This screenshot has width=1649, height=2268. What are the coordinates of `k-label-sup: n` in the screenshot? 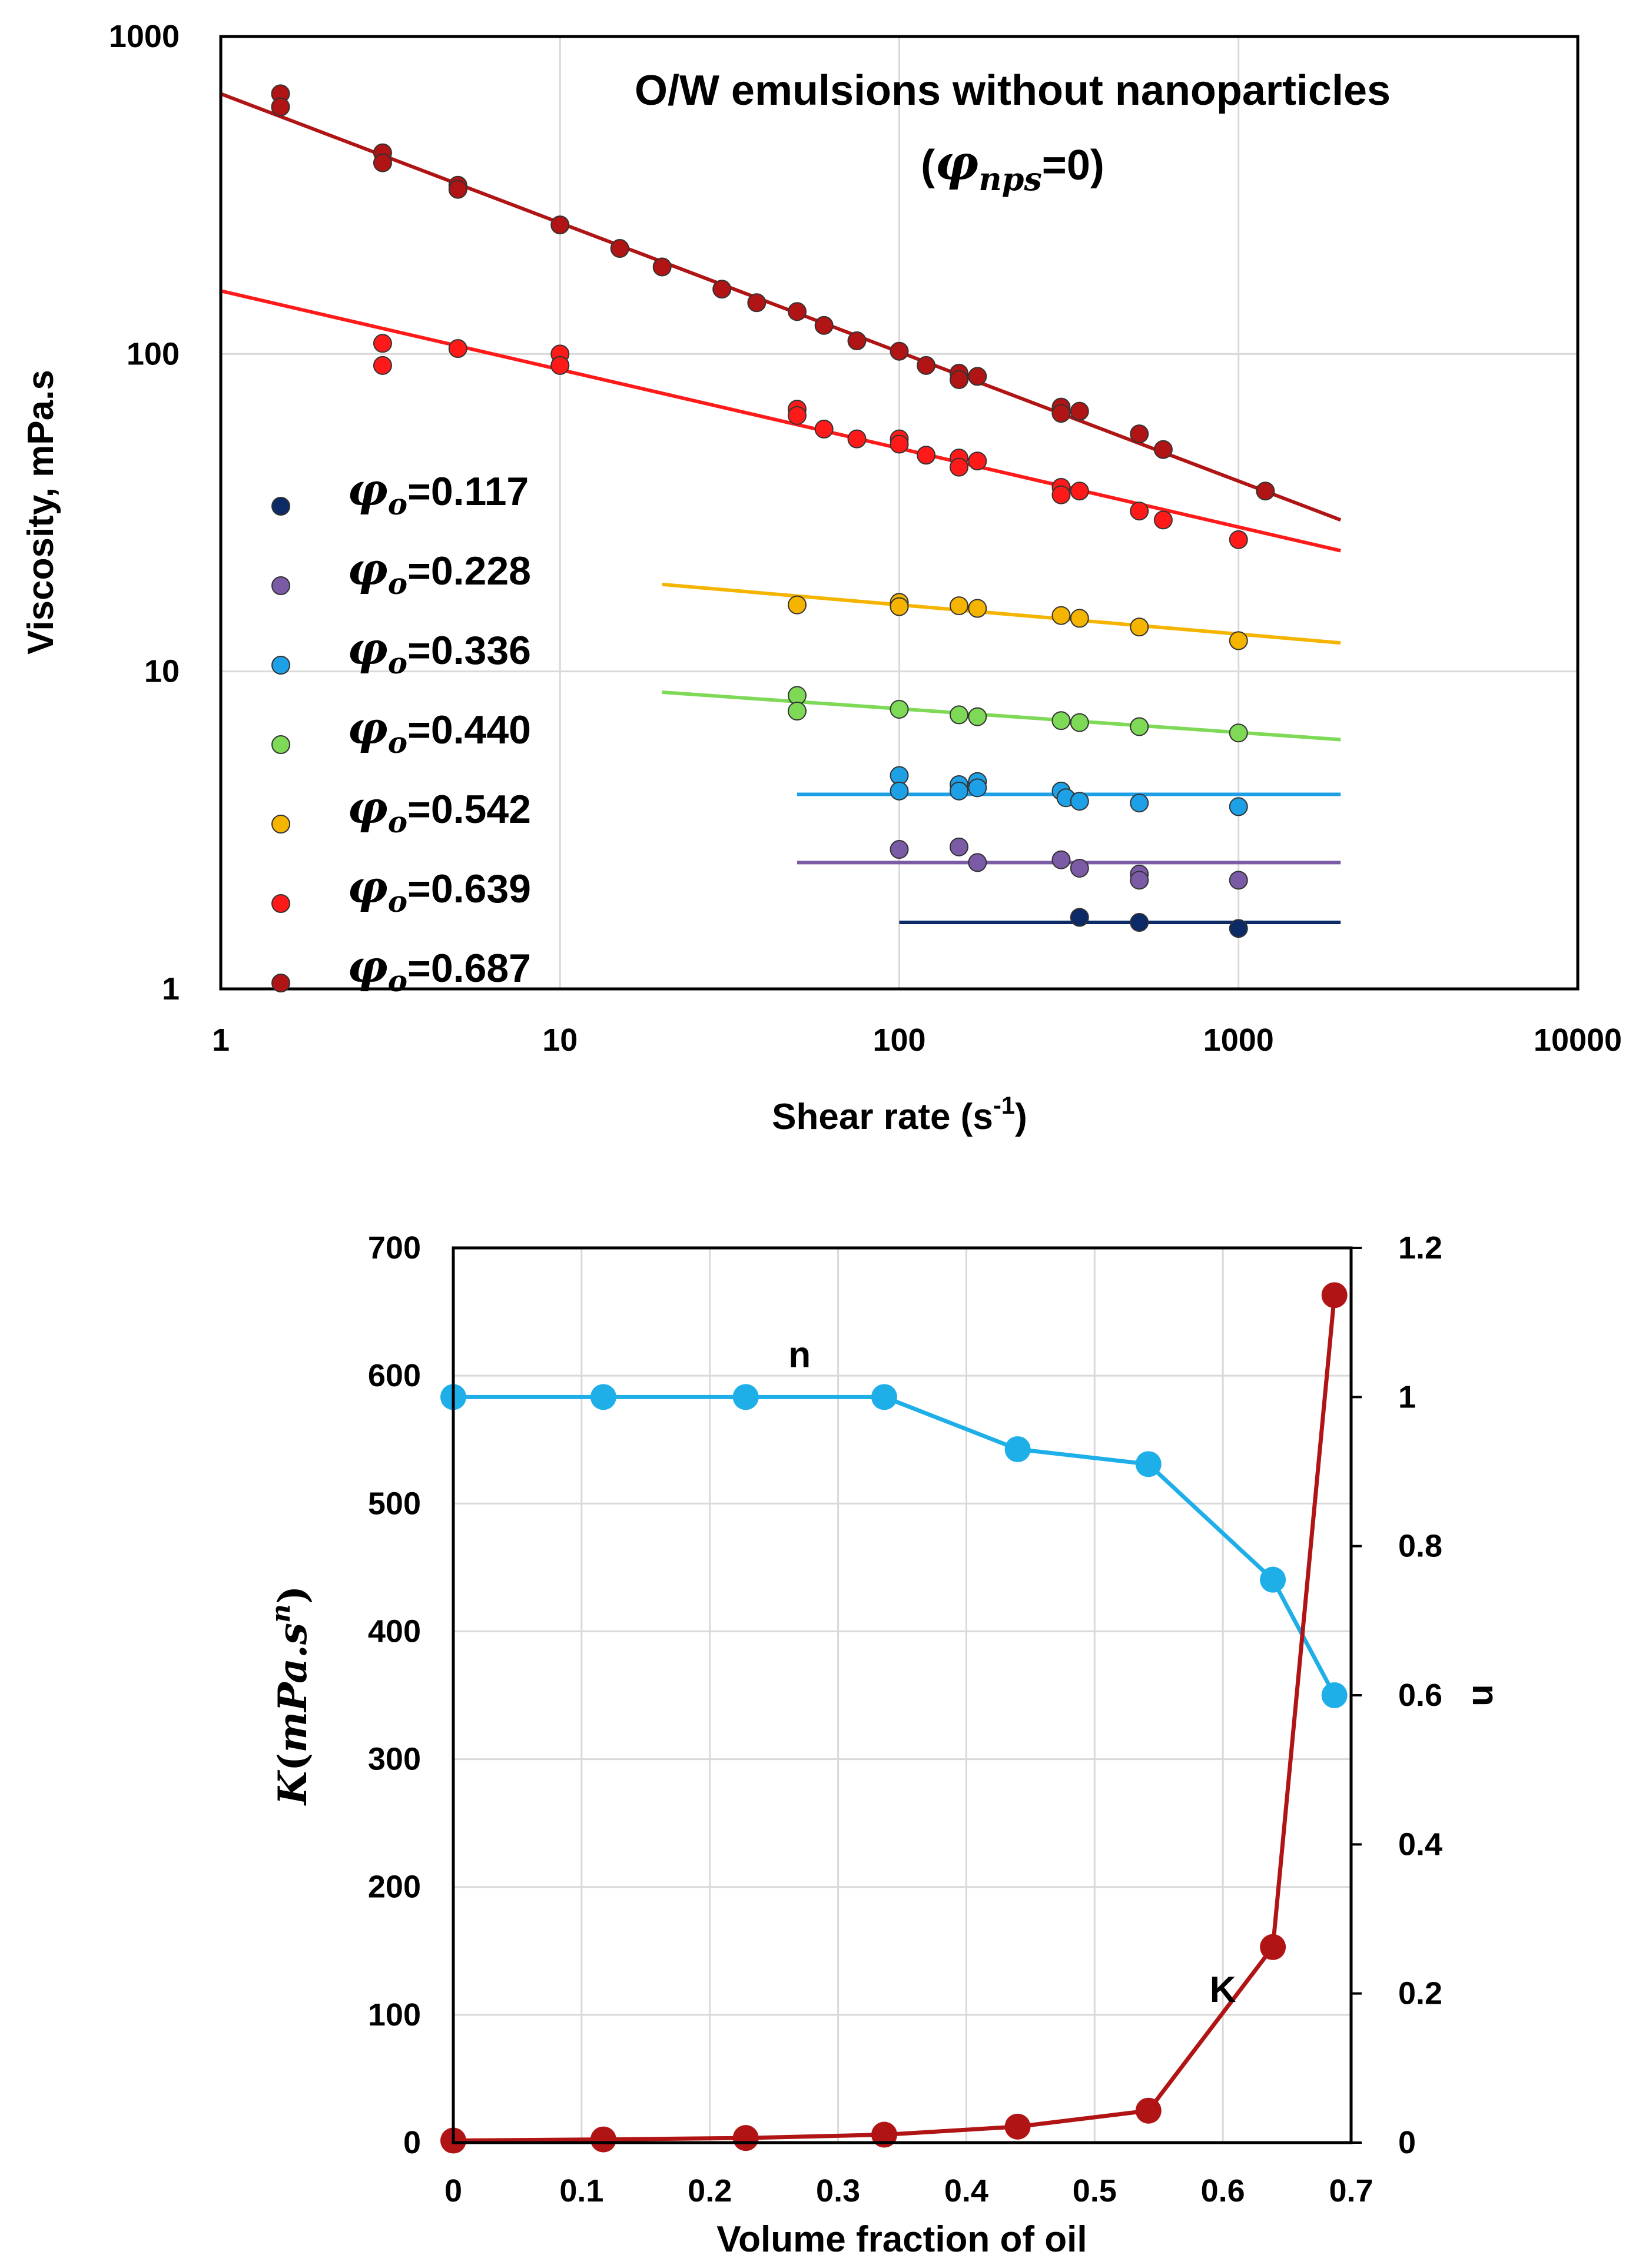 It's located at (281, 1613).